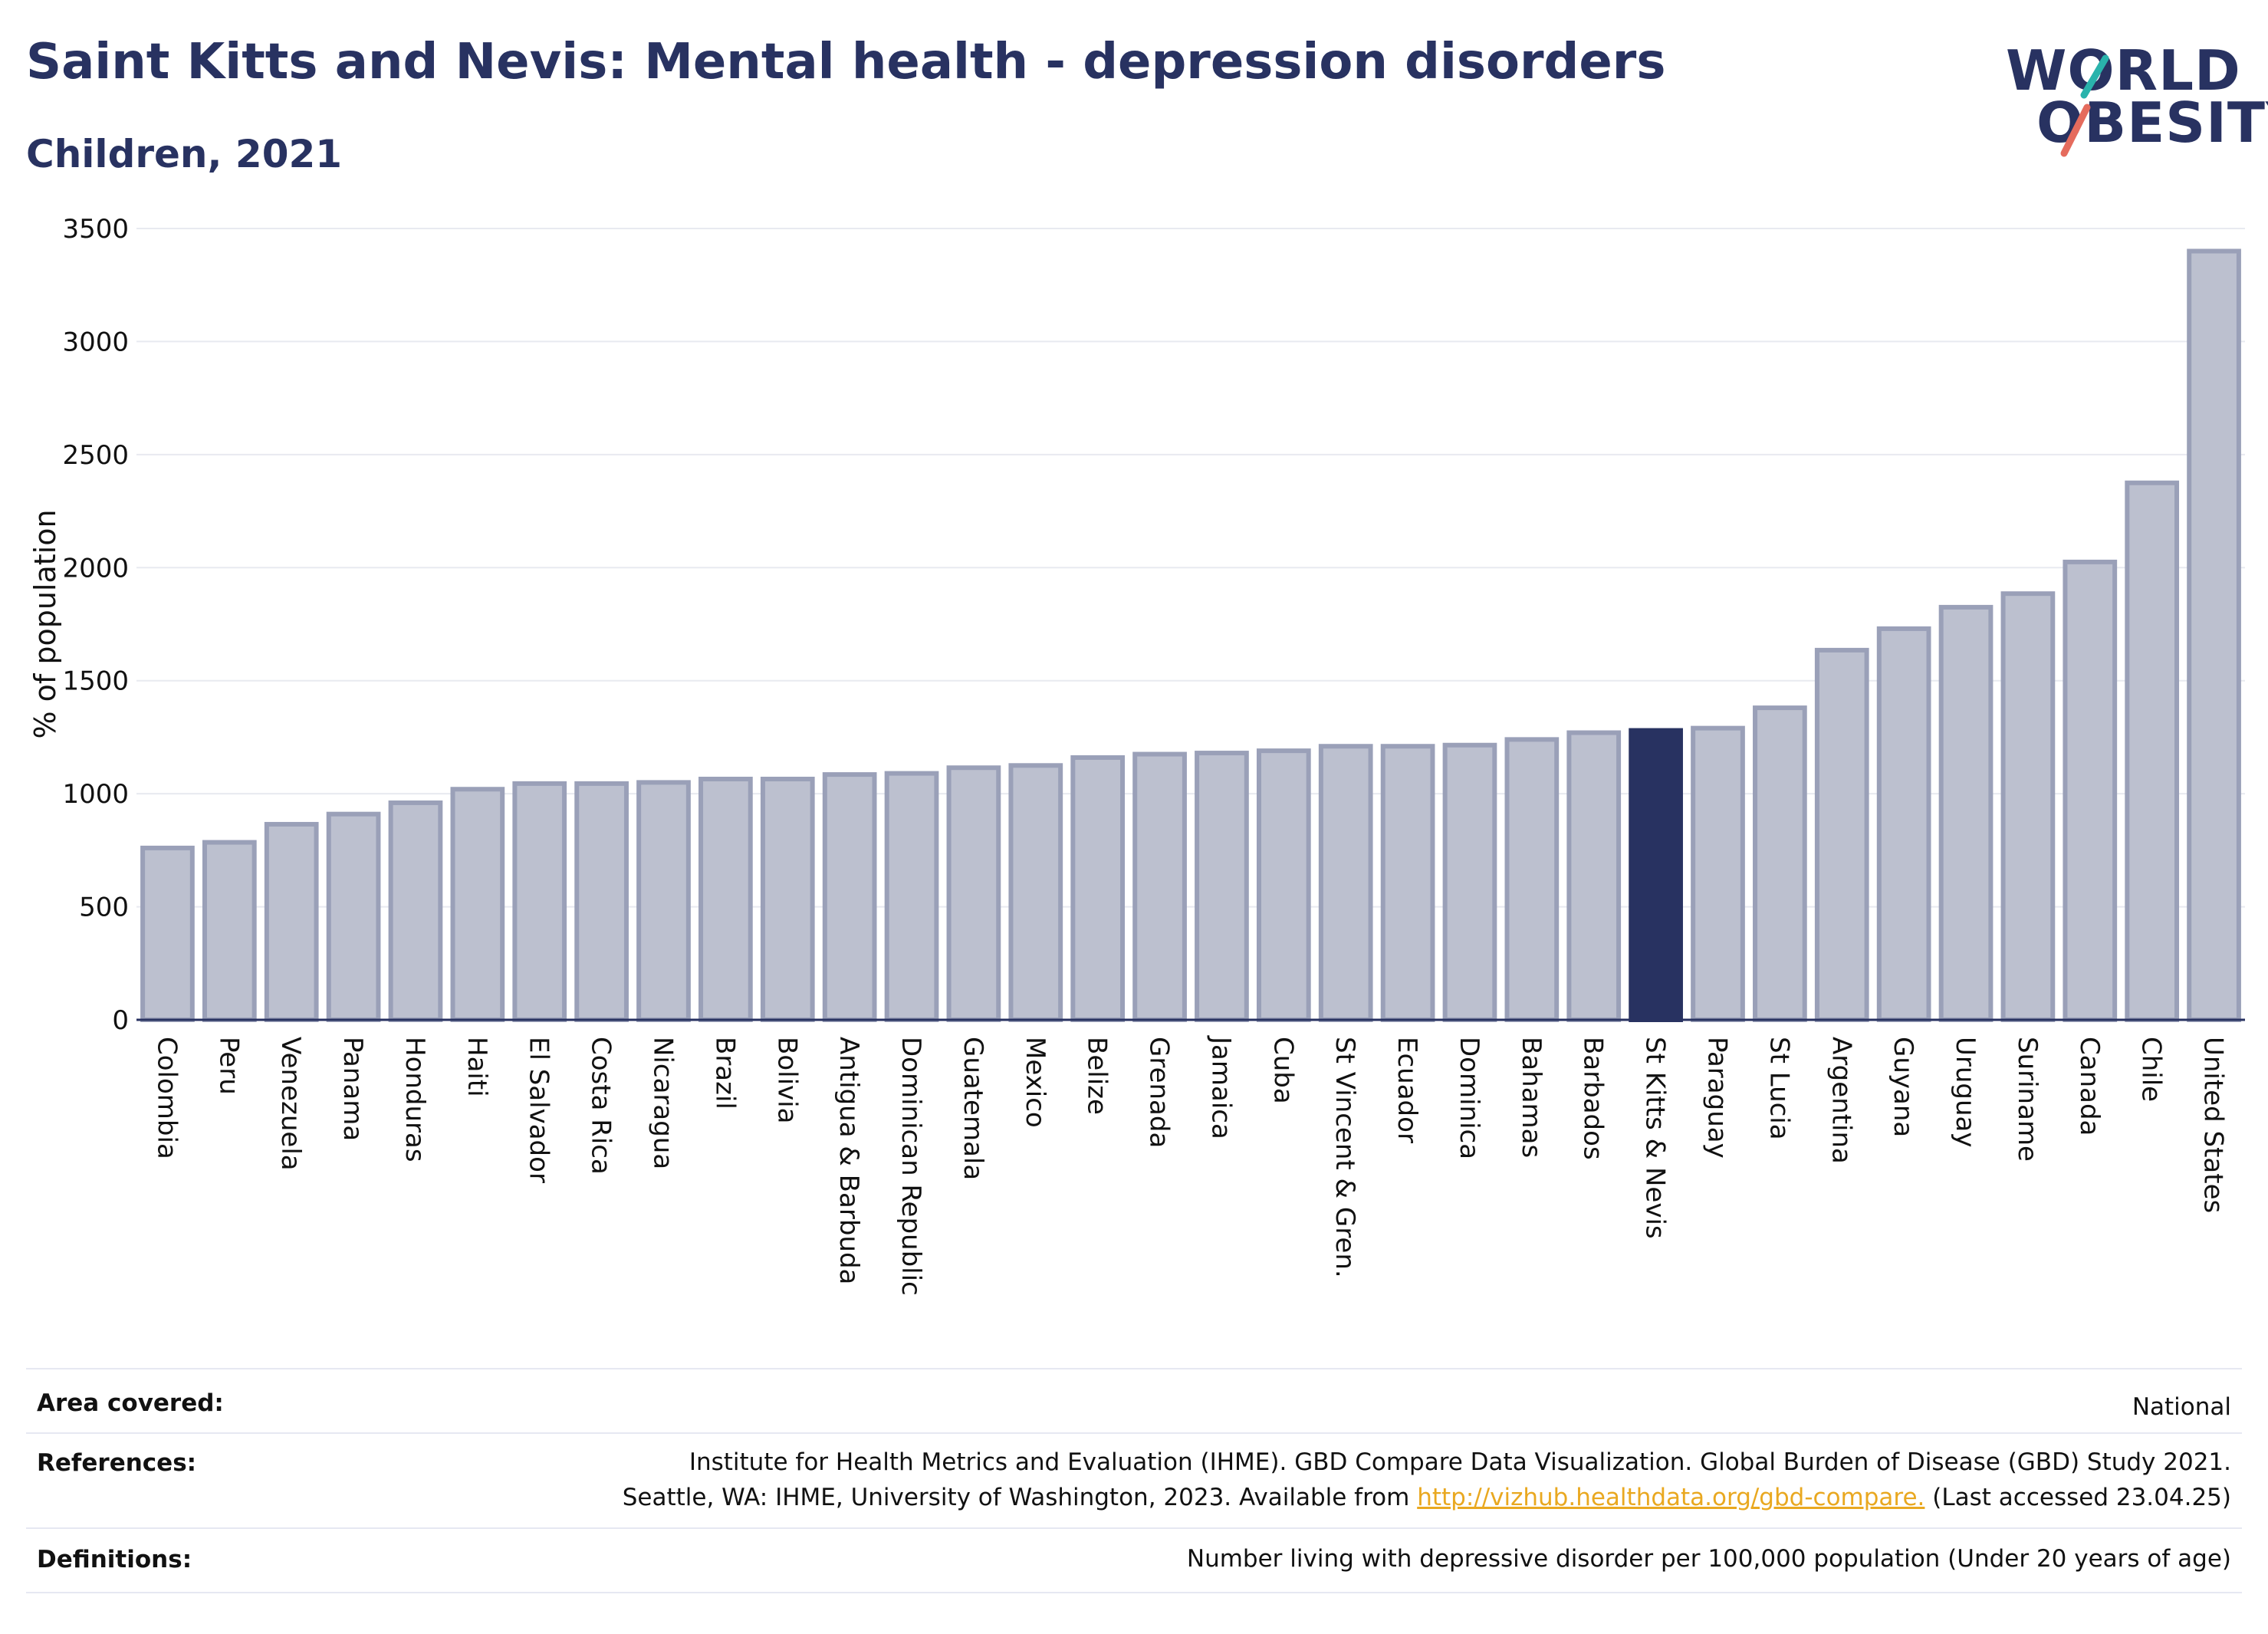 The image size is (2268, 1634). Describe the element at coordinates (95, 682) in the screenshot. I see `y-tick-label: 1500` at that location.